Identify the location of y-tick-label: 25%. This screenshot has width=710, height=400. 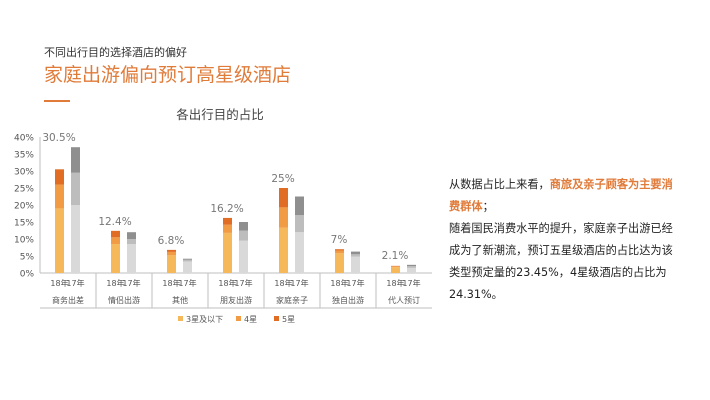
(24, 190).